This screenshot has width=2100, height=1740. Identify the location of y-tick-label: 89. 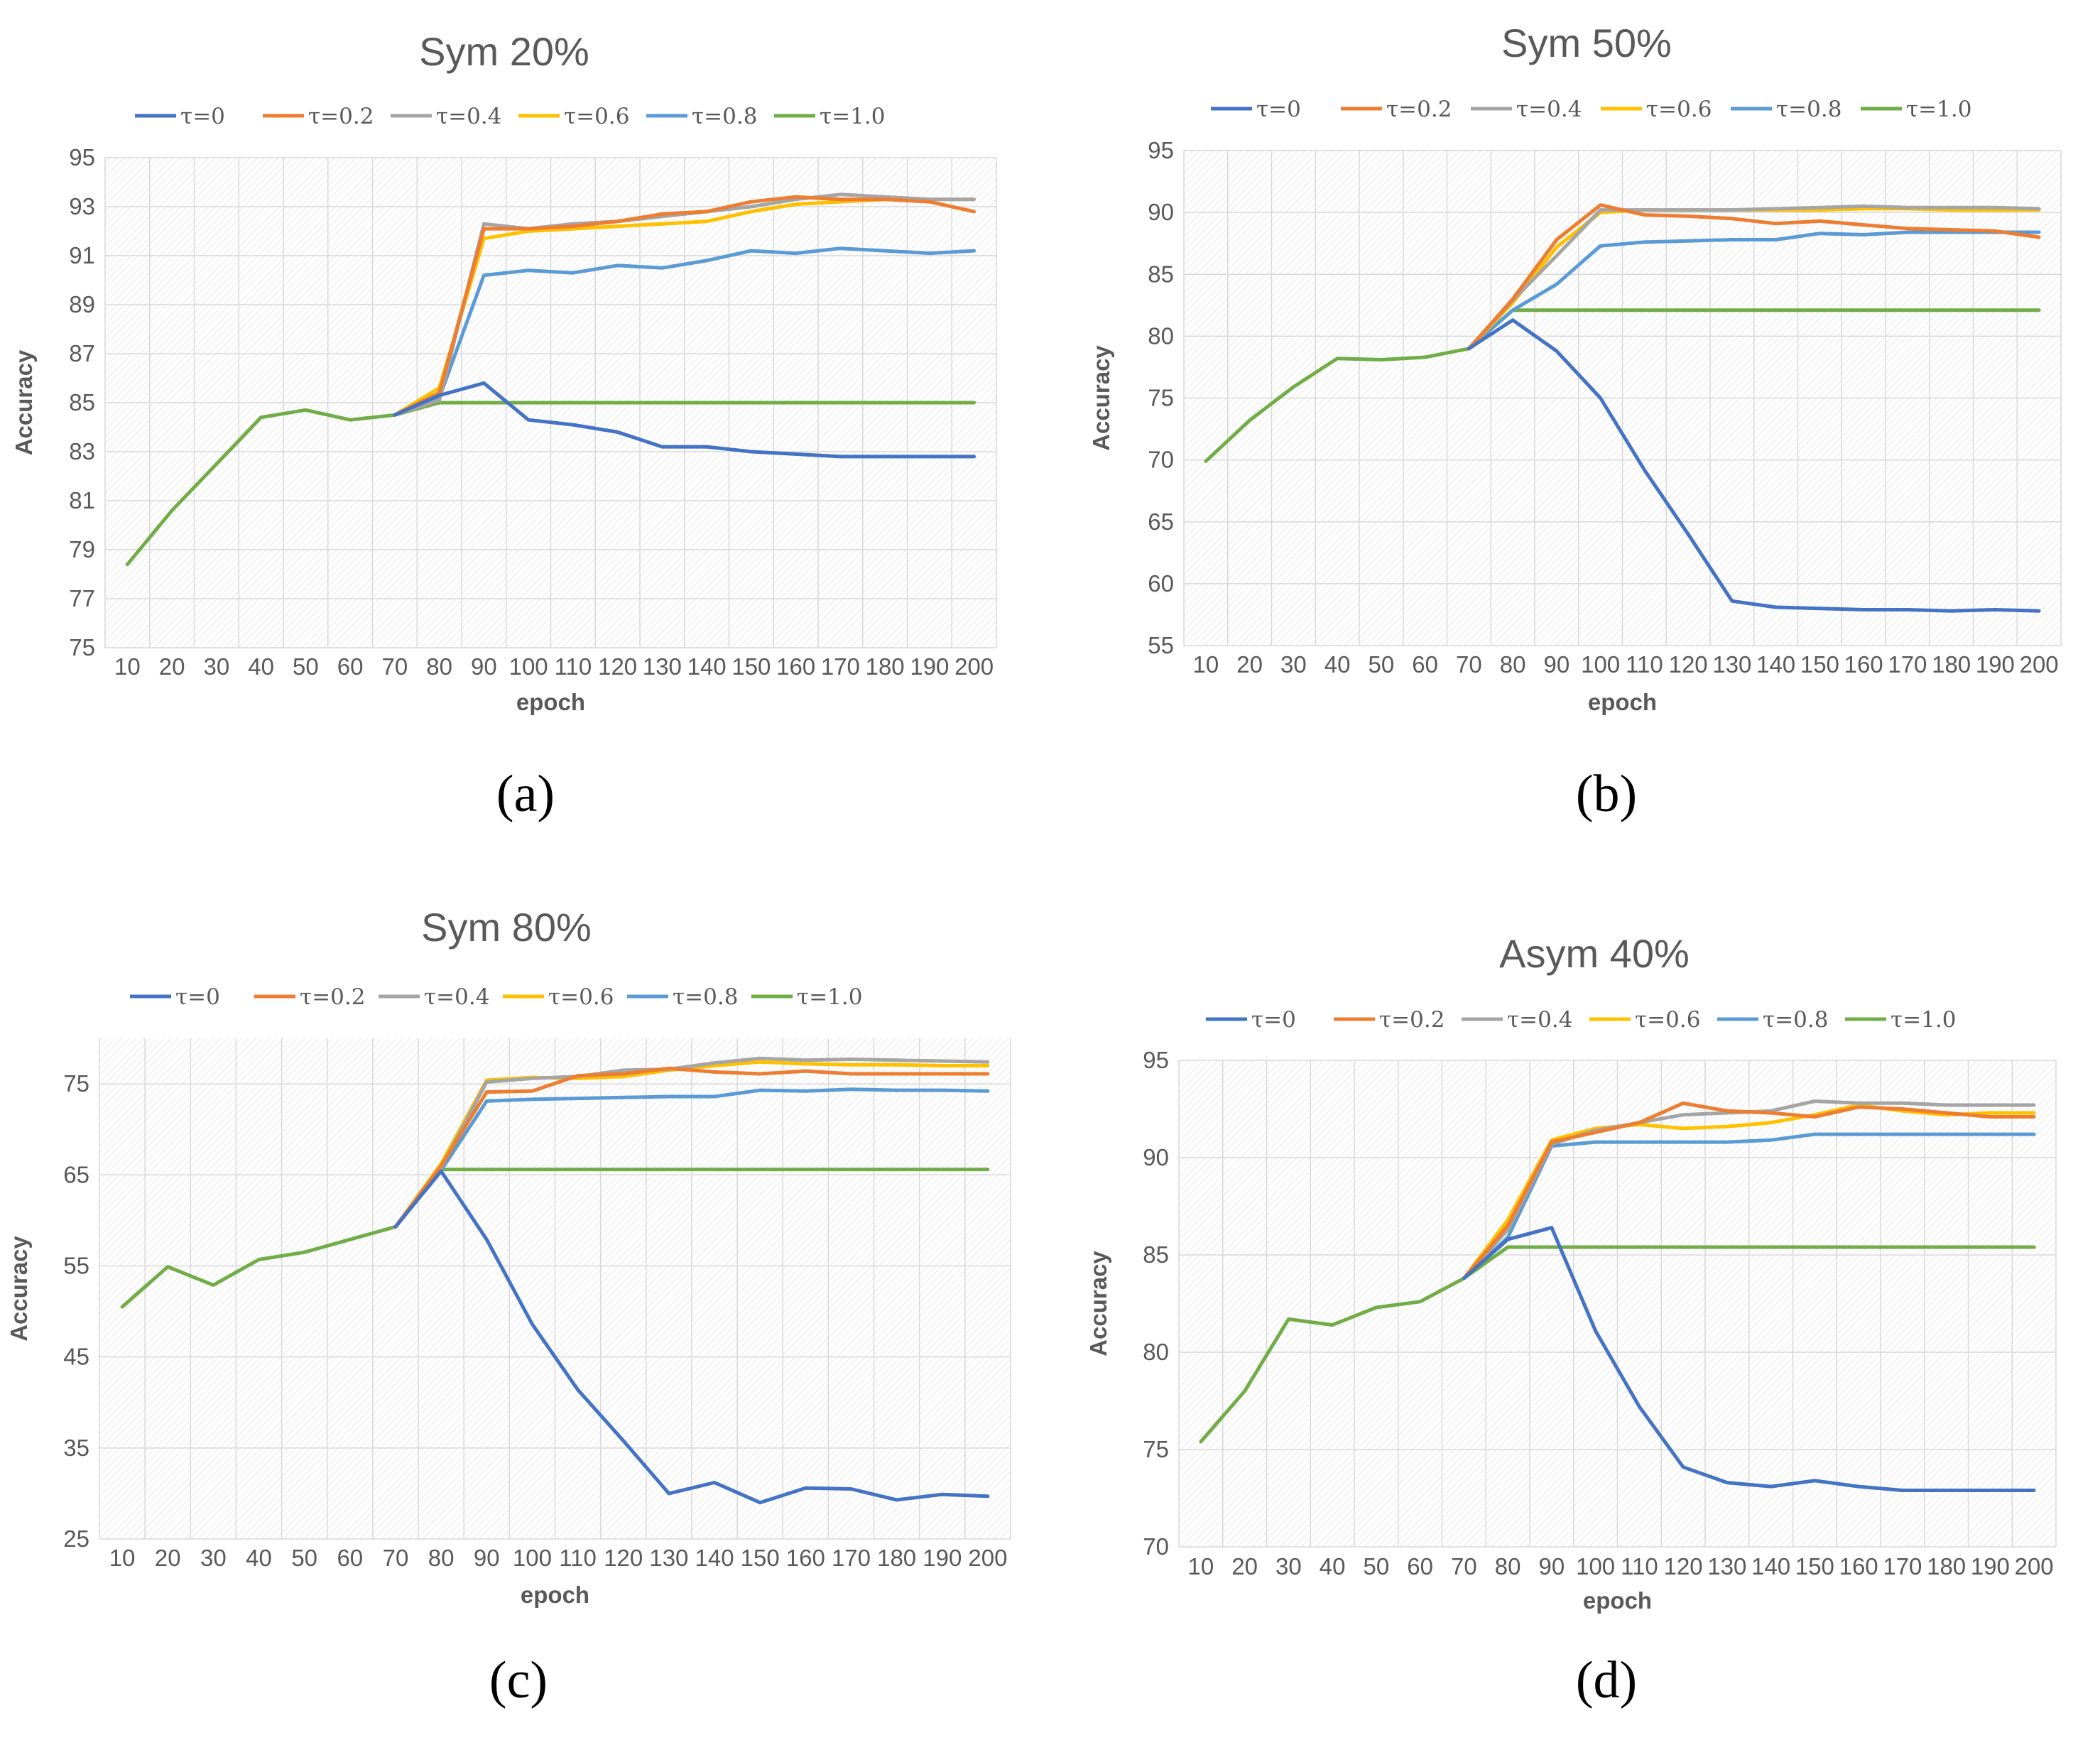
(82, 304).